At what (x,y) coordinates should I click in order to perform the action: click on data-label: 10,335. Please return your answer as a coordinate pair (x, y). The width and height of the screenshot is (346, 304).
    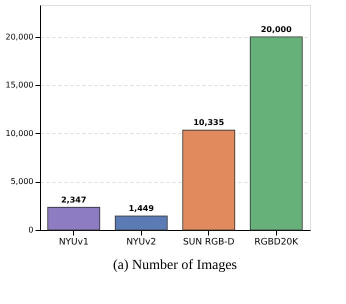
    Looking at the image, I should click on (209, 123).